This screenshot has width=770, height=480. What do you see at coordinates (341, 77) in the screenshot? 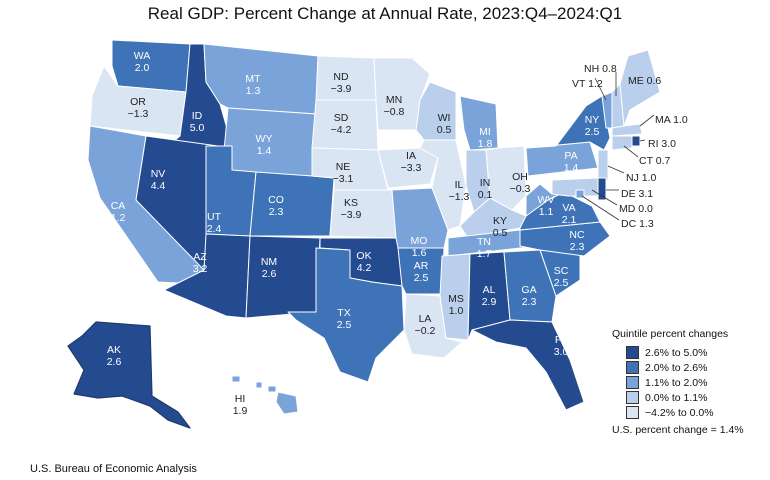
I see `state-abbr: ND` at bounding box center [341, 77].